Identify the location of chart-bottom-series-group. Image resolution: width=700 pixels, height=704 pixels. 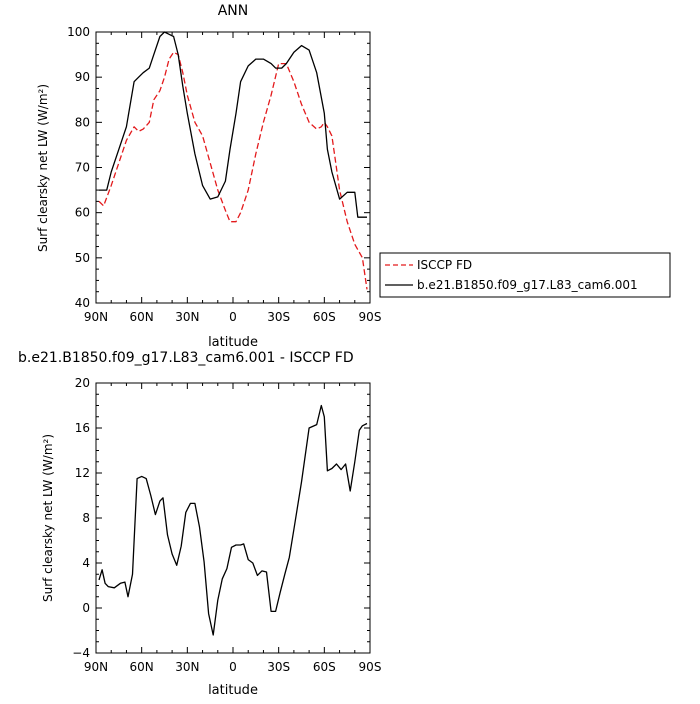
(233, 520).